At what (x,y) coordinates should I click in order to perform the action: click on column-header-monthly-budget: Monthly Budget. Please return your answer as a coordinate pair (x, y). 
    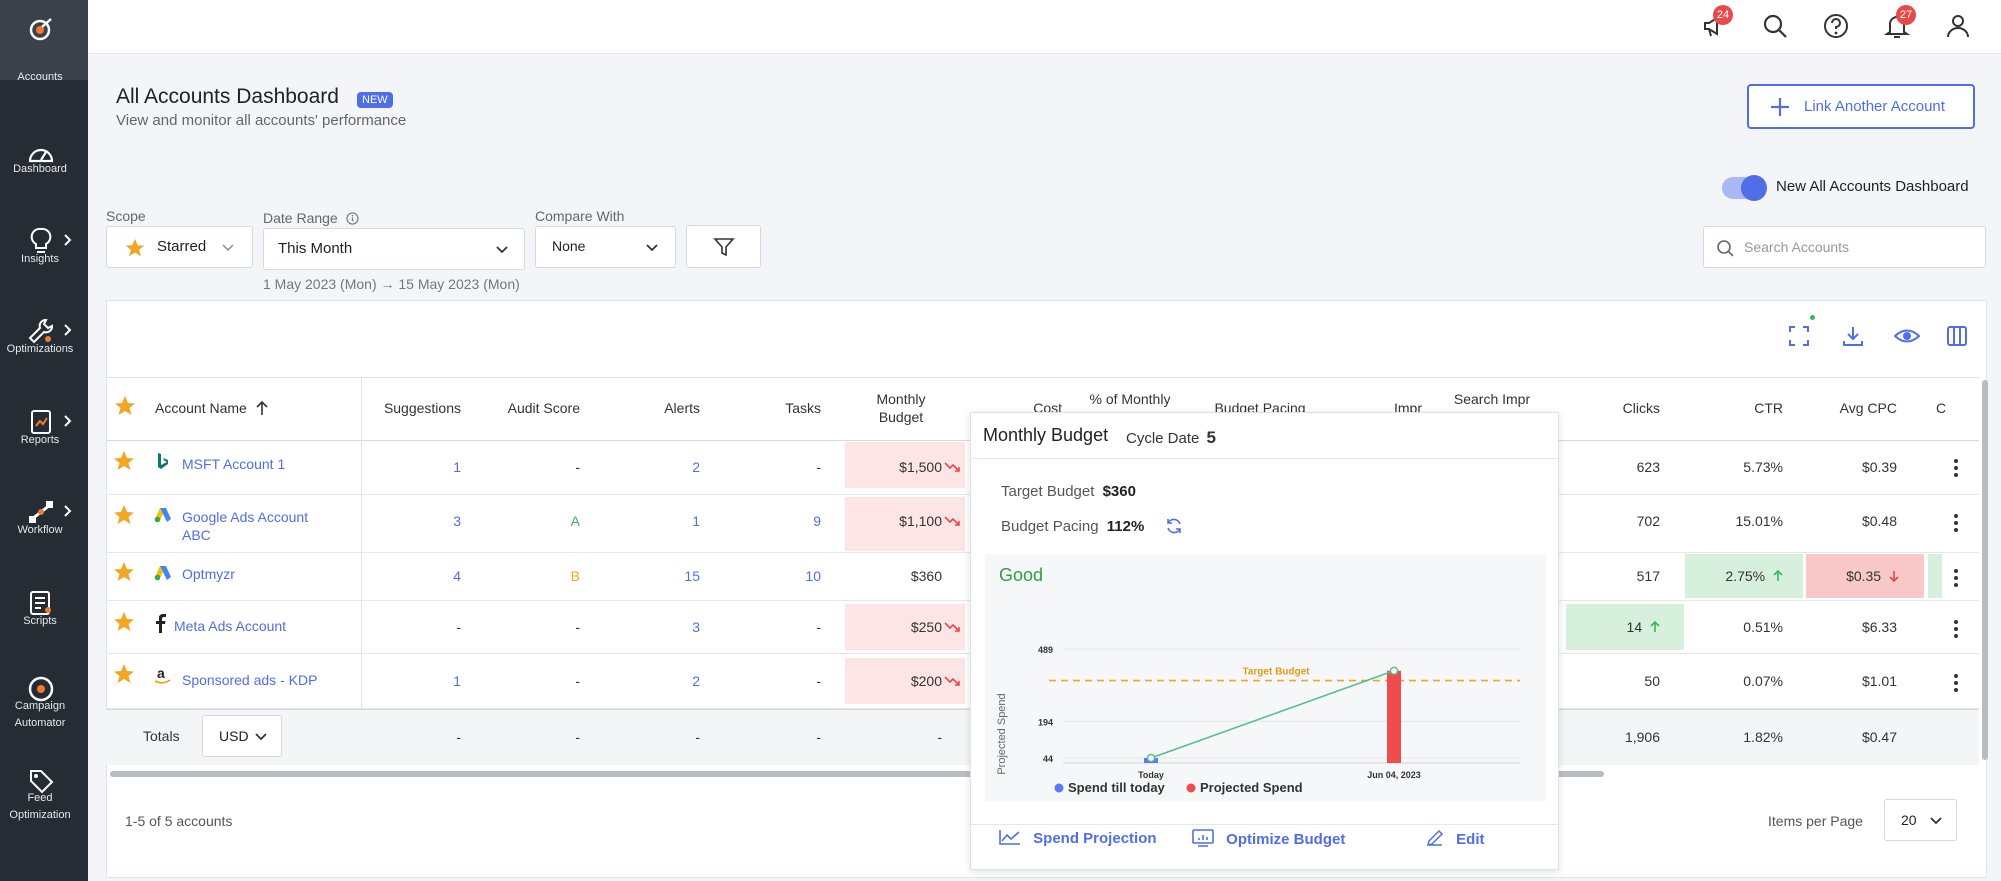
    Looking at the image, I should click on (901, 408).